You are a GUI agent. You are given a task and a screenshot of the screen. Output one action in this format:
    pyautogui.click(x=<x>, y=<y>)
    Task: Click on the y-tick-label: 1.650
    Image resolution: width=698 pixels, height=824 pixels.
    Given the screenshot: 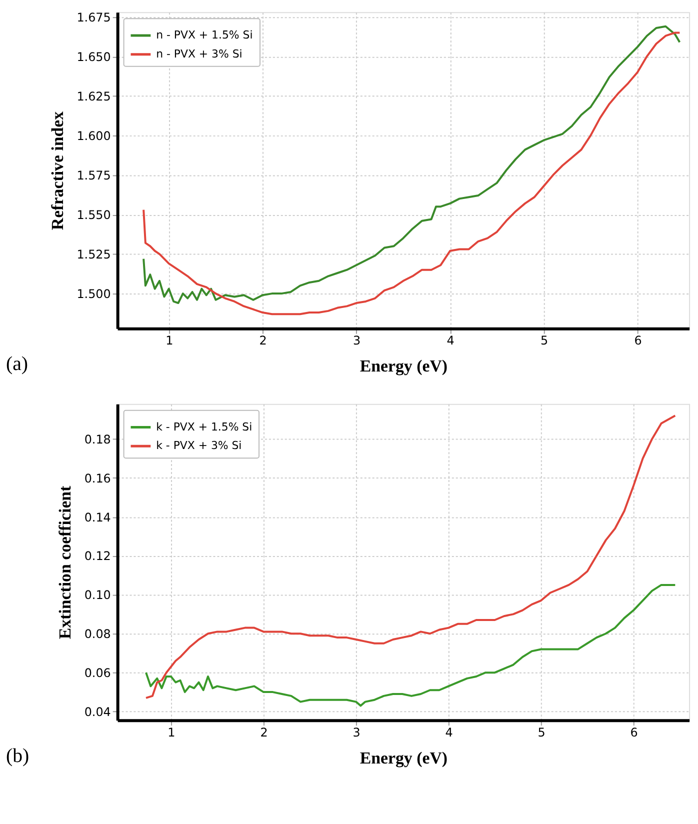 What is the action you would take?
    pyautogui.click(x=93, y=57)
    